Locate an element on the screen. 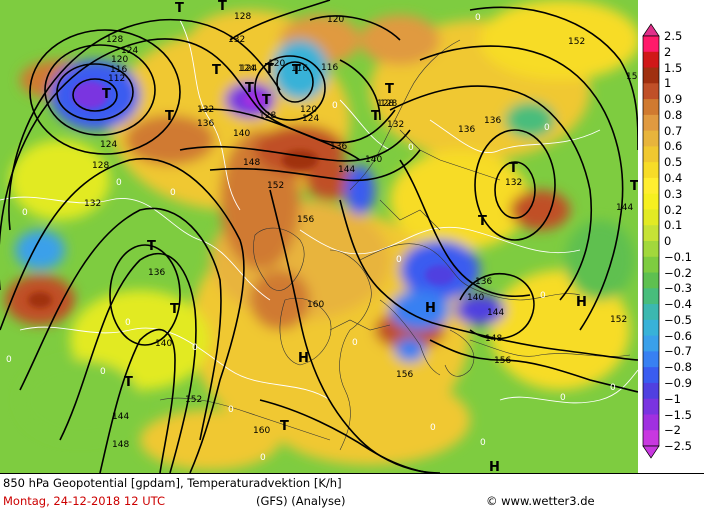 The height and width of the screenshot is (514, 704). legend-label: −0.5 is located at coordinates (678, 319).